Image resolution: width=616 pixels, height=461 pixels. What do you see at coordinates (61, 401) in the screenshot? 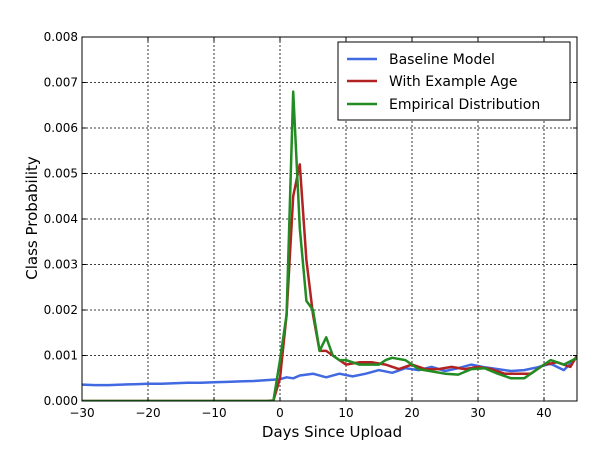
I see `y-tick-label: 0.000` at bounding box center [61, 401].